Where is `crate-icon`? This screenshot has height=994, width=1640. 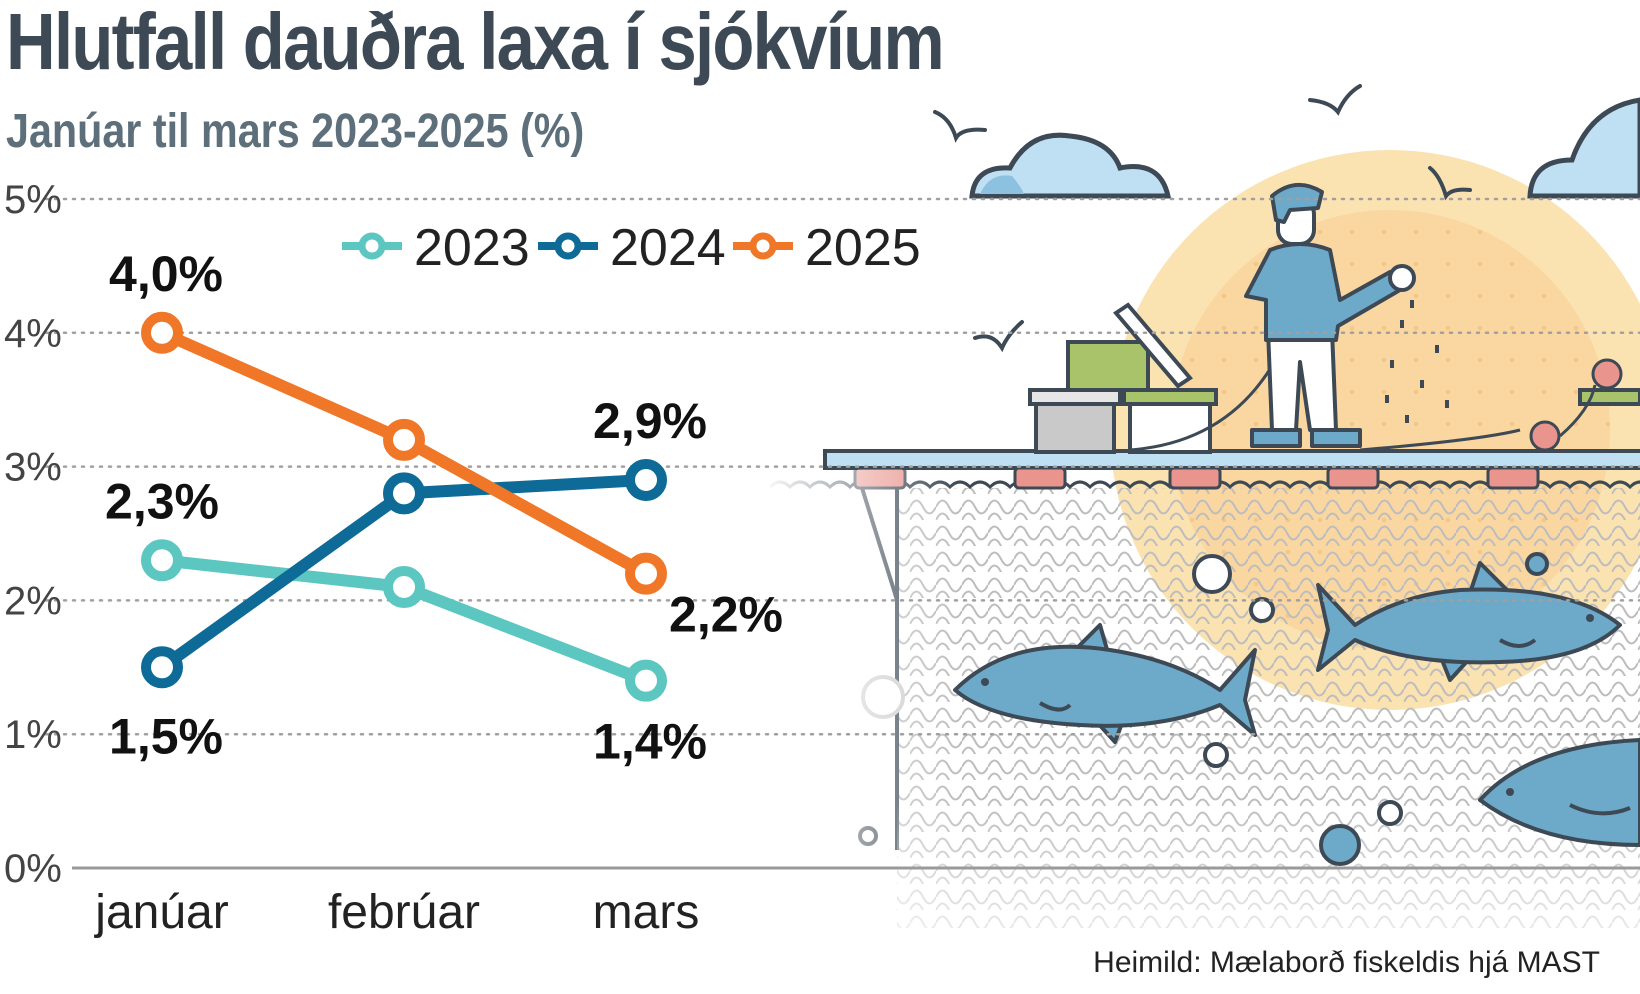 crate-icon is located at coordinates (1334, 378).